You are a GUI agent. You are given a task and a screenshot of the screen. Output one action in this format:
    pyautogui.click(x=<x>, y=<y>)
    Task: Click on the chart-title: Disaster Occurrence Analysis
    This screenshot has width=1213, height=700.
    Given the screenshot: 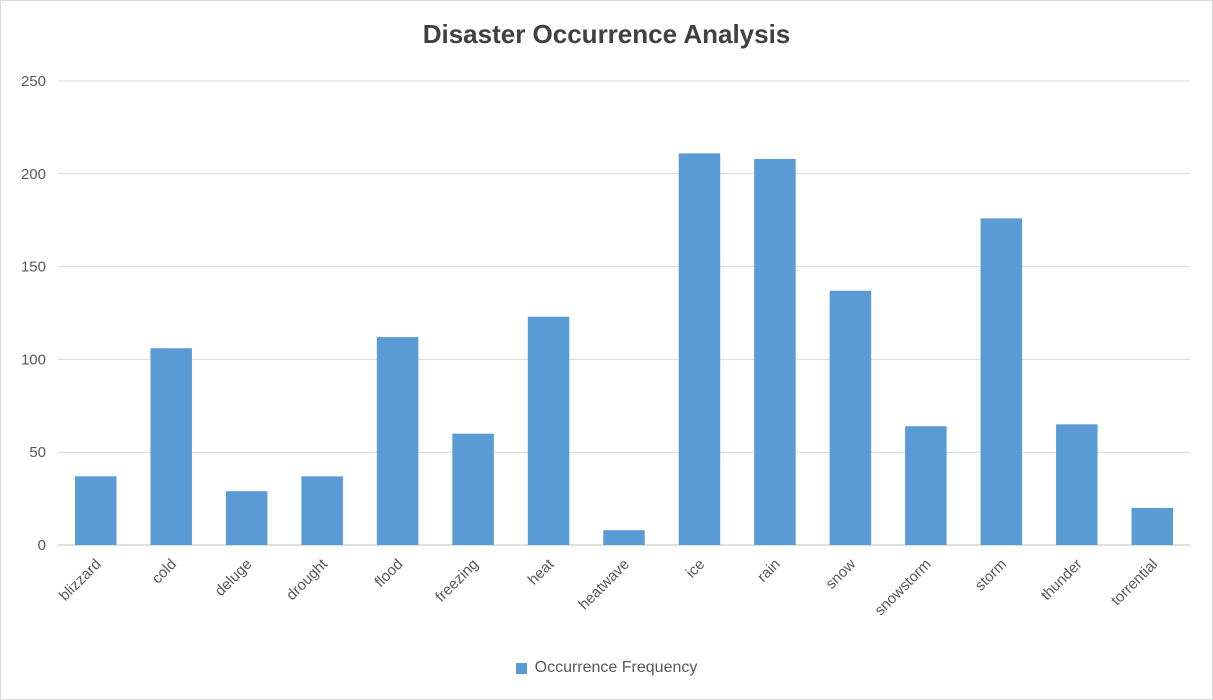 What is the action you would take?
    pyautogui.click(x=606, y=34)
    